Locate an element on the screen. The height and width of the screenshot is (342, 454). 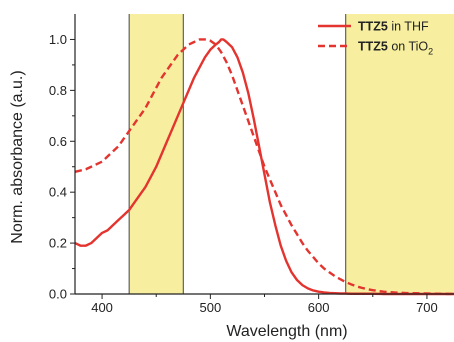
y-tick-label: 0.2 is located at coordinates (58, 243).